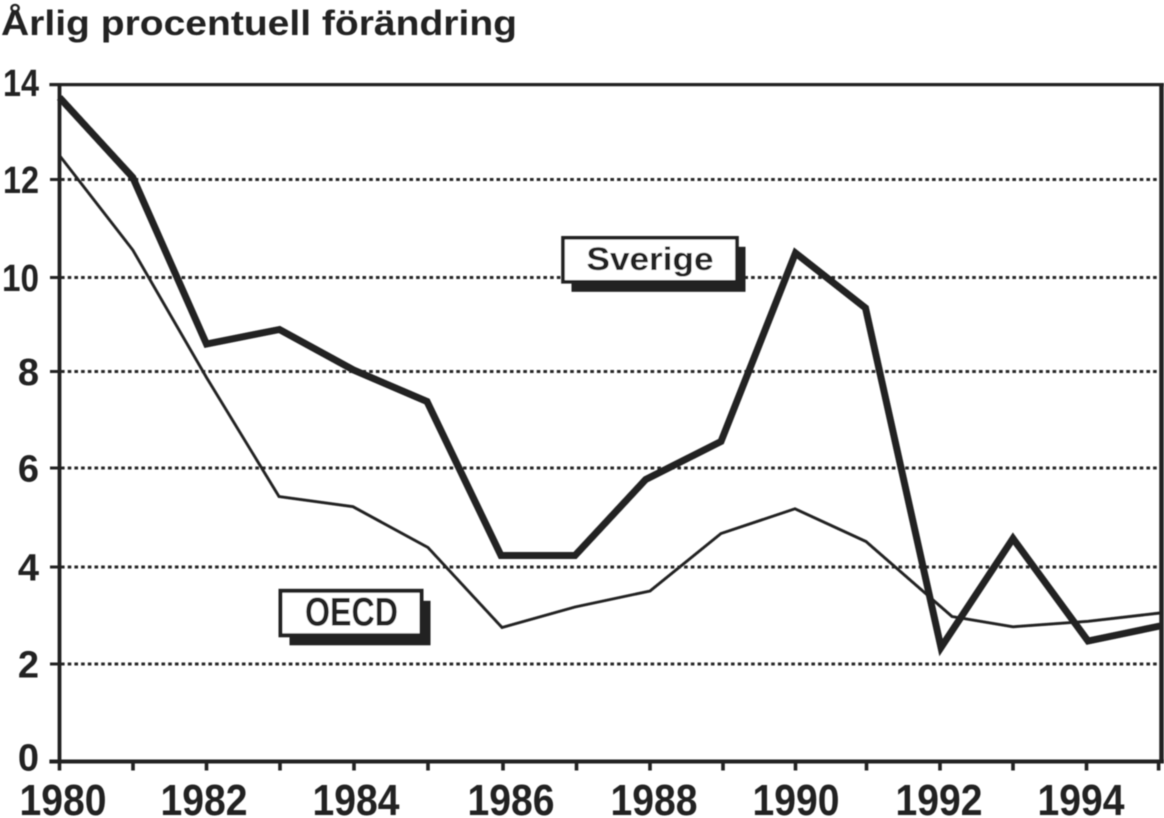 The image size is (1164, 818). I want to click on svg-text: 8, so click(28, 373).